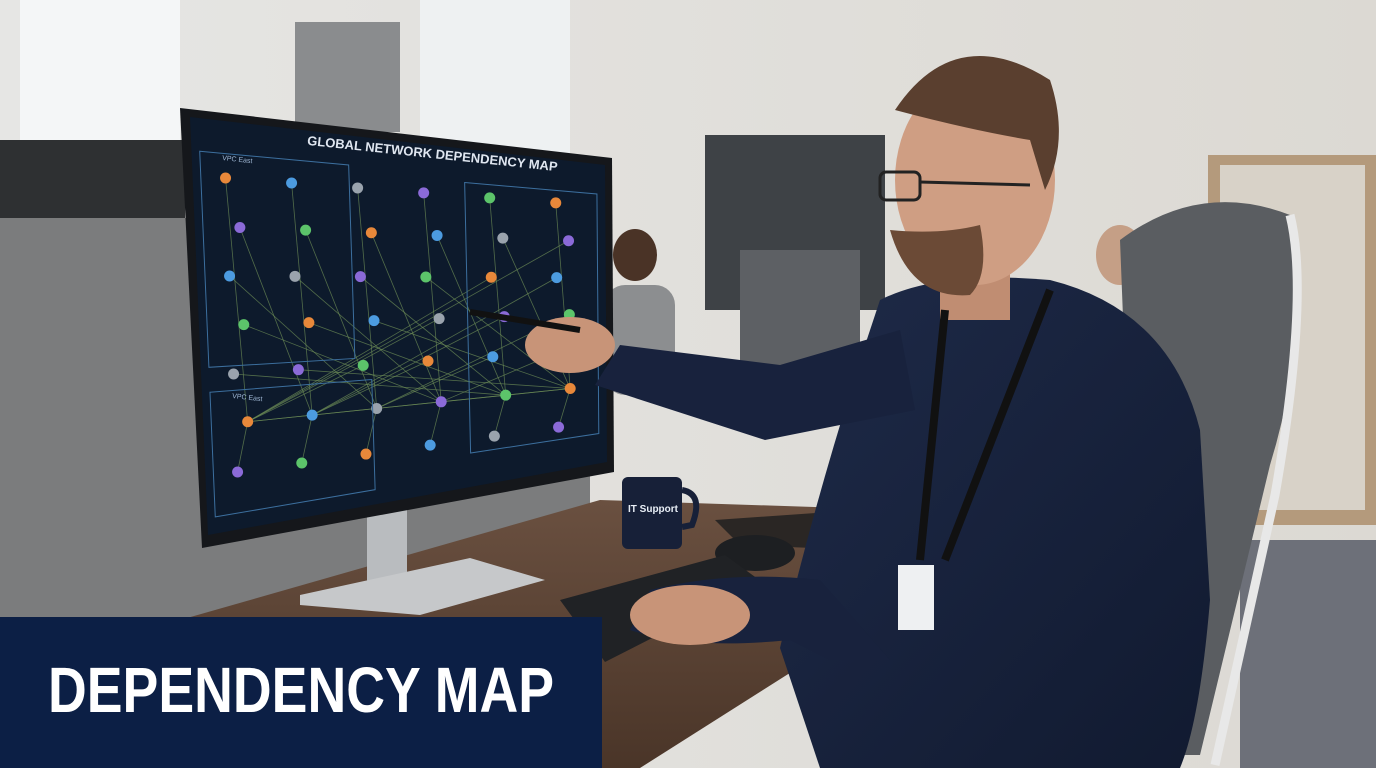 The width and height of the screenshot is (1376, 768). Describe the element at coordinates (985, 425) in the screenshot. I see `lanyard` at that location.